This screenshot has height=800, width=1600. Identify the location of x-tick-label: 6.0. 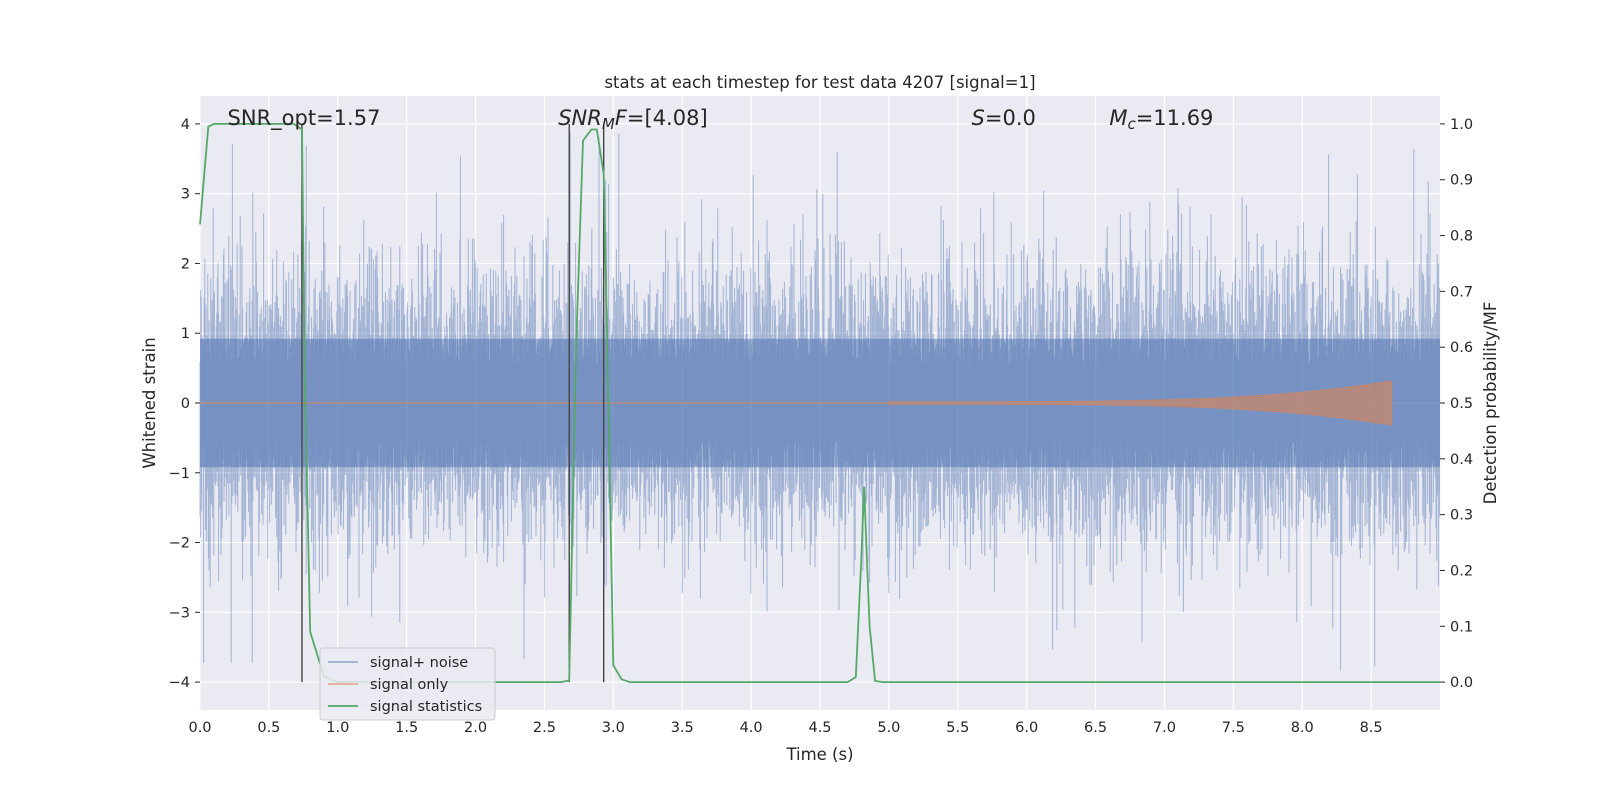
(1026, 728).